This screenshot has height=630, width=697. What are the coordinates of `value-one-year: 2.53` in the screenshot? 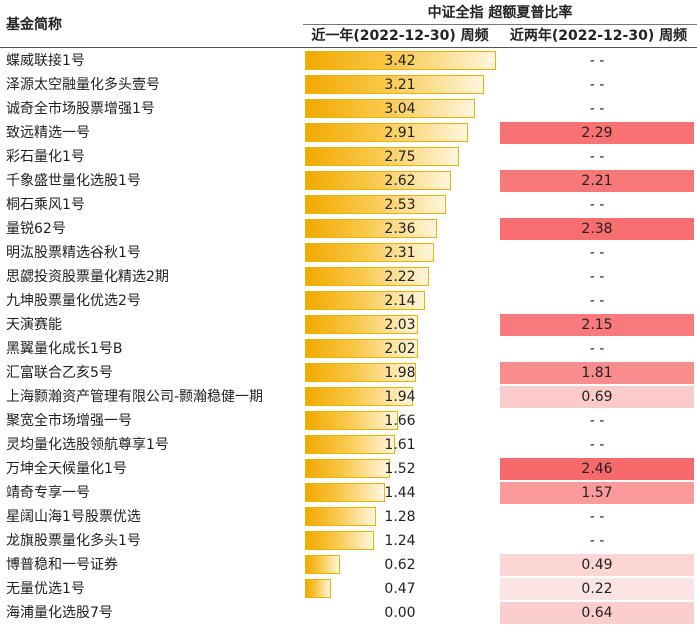 It's located at (400, 205).